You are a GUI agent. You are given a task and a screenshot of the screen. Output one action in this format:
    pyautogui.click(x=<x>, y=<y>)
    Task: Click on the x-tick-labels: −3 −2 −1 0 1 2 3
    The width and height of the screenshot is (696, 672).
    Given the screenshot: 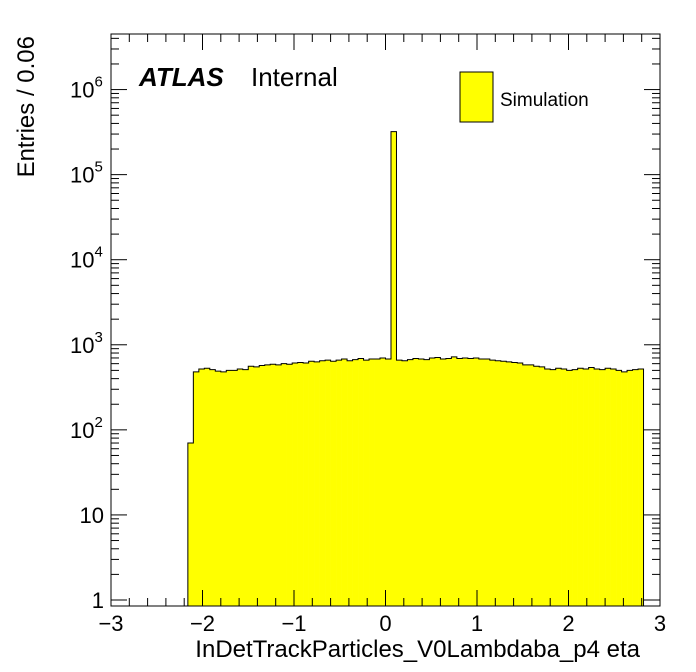 What is the action you would take?
    pyautogui.click(x=382, y=623)
    